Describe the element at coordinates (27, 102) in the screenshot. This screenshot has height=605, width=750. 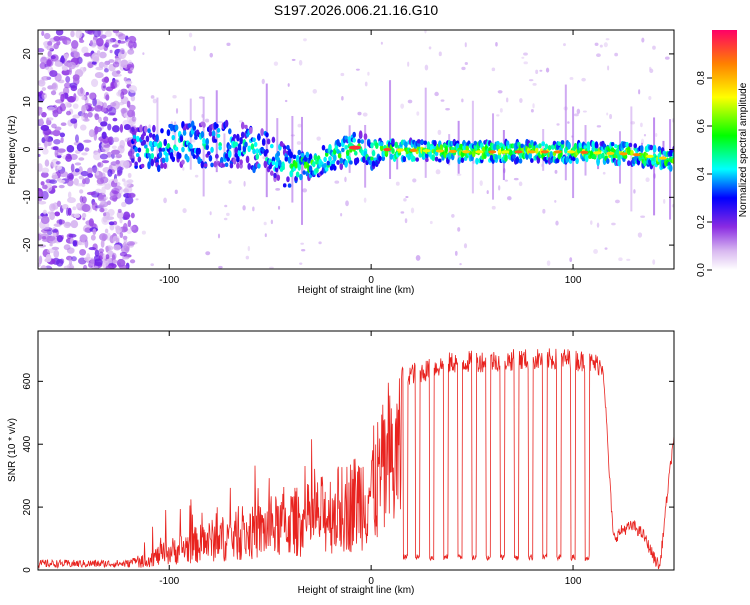
I see `spectrogram-y-tick-label: 10` at that location.